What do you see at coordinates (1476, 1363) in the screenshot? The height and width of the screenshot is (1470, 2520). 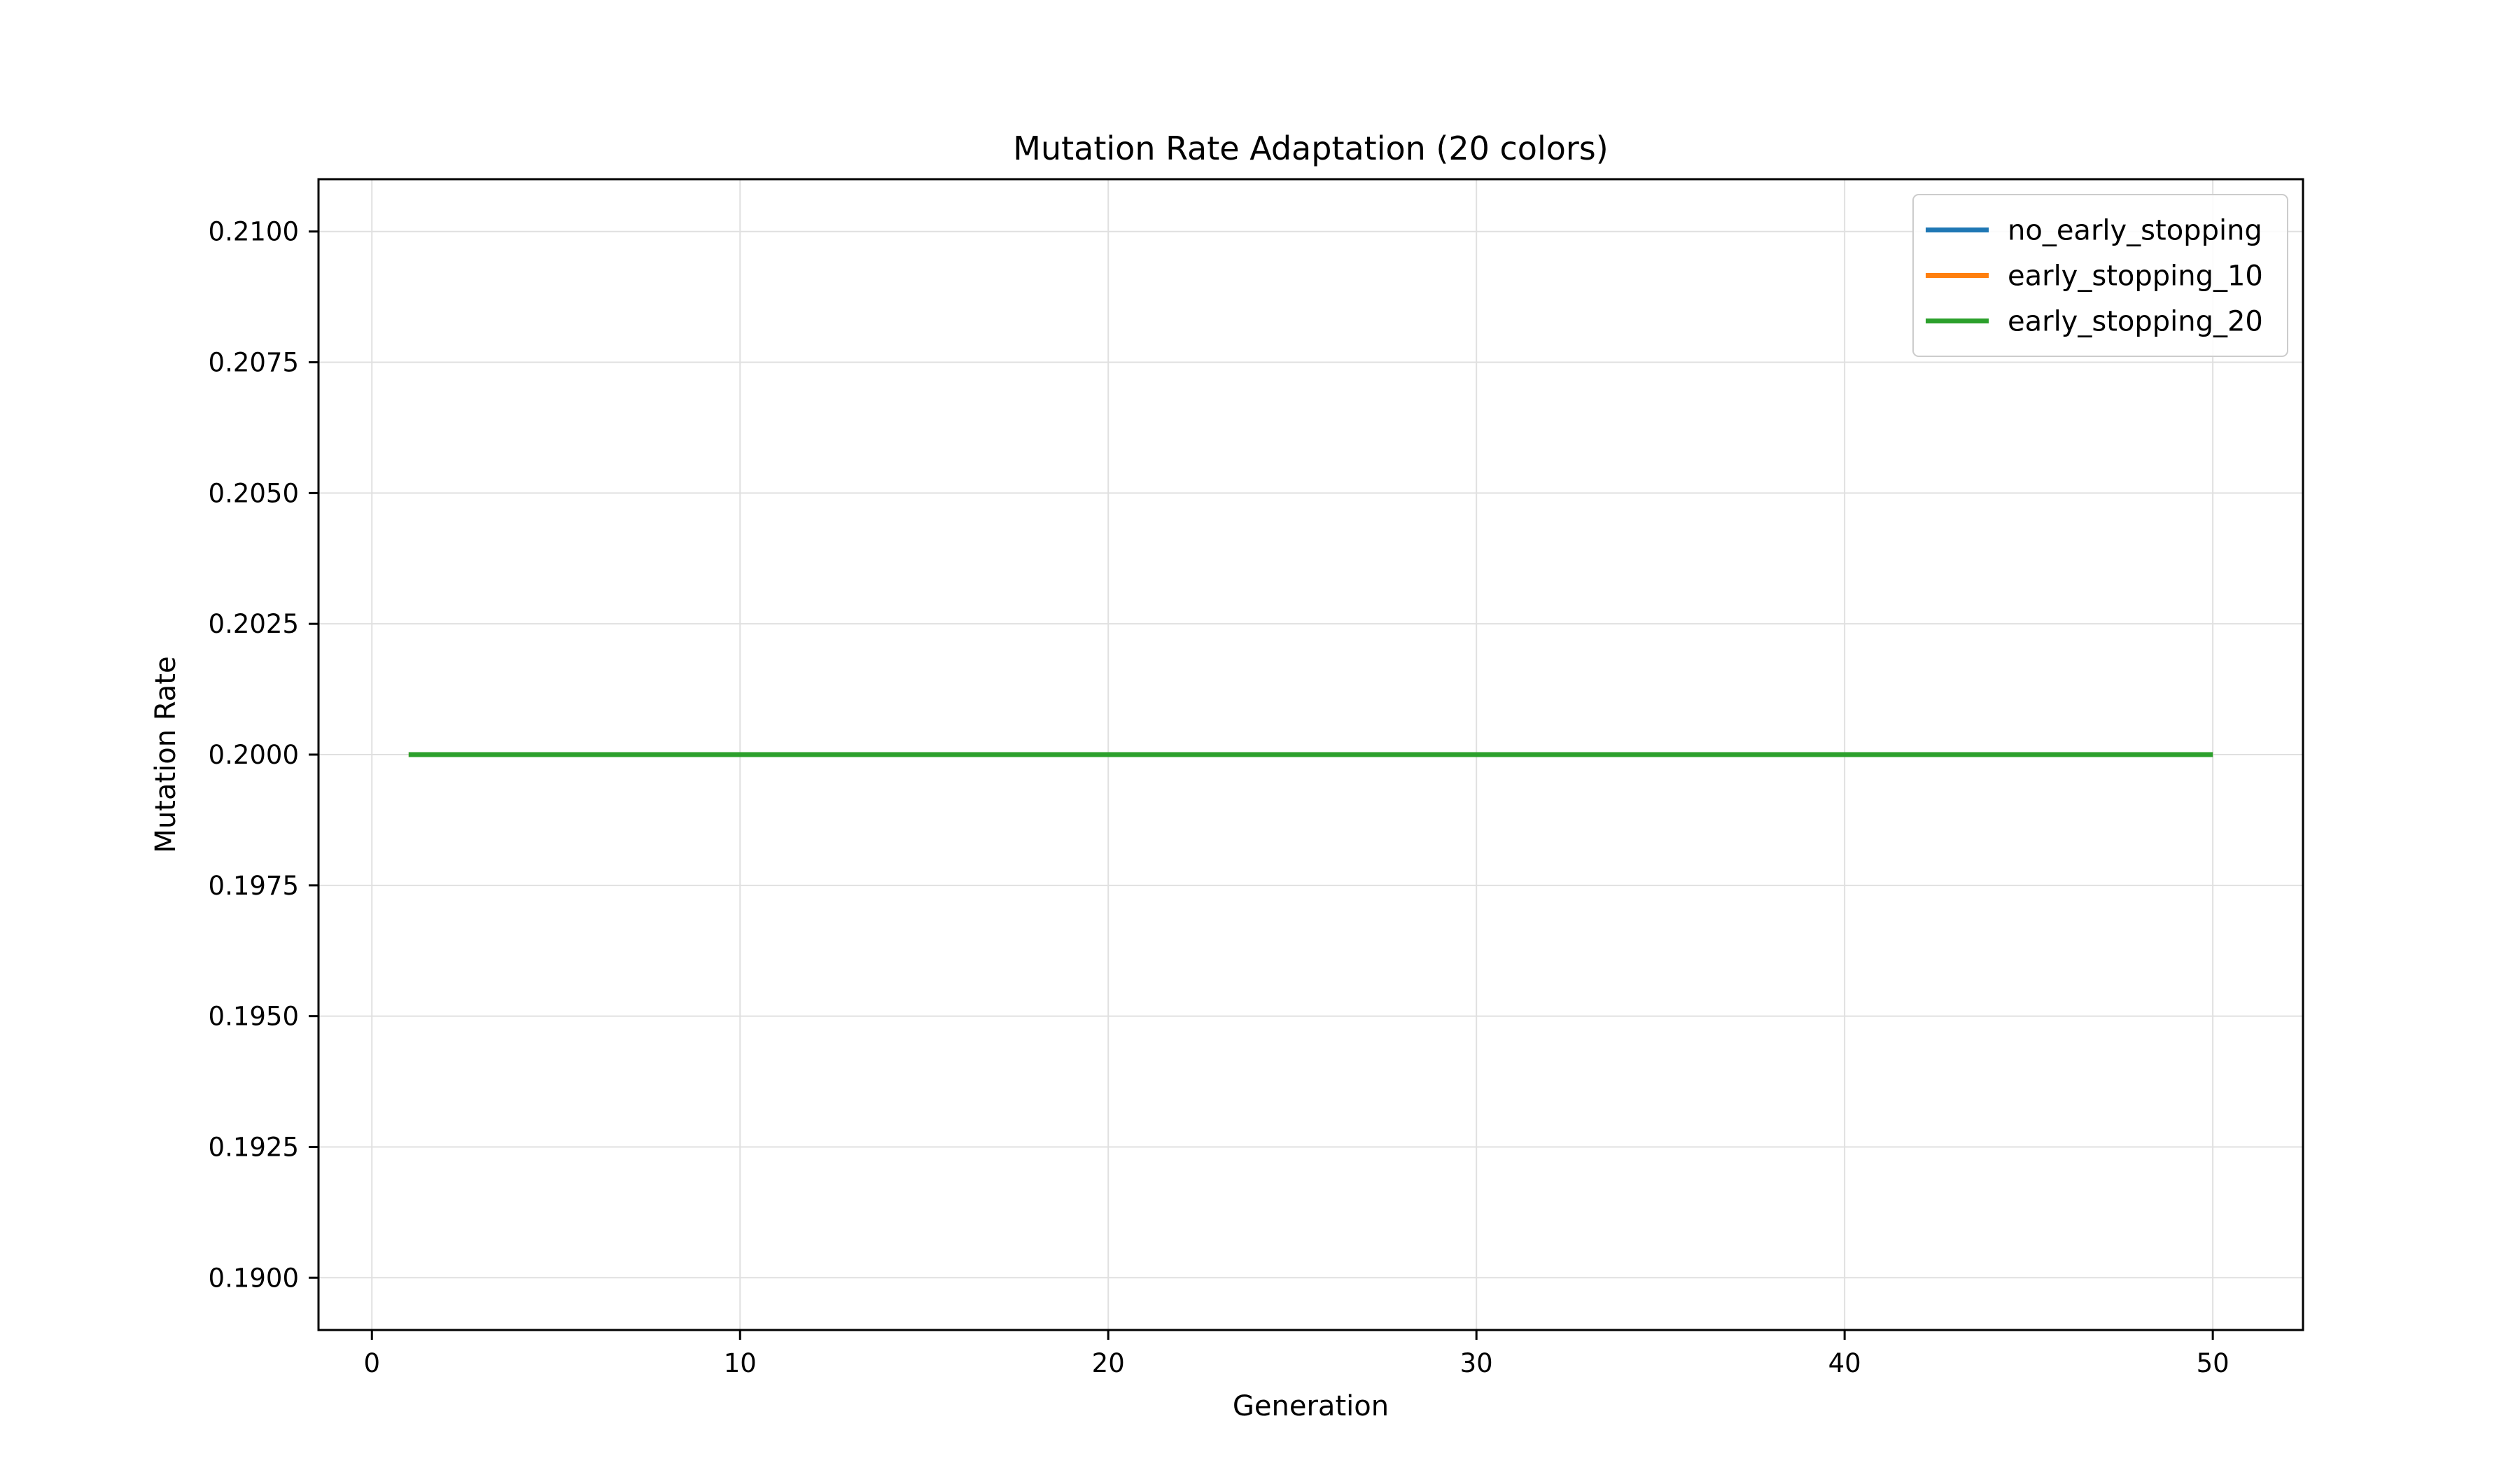 I see `x-tick-label: 30` at bounding box center [1476, 1363].